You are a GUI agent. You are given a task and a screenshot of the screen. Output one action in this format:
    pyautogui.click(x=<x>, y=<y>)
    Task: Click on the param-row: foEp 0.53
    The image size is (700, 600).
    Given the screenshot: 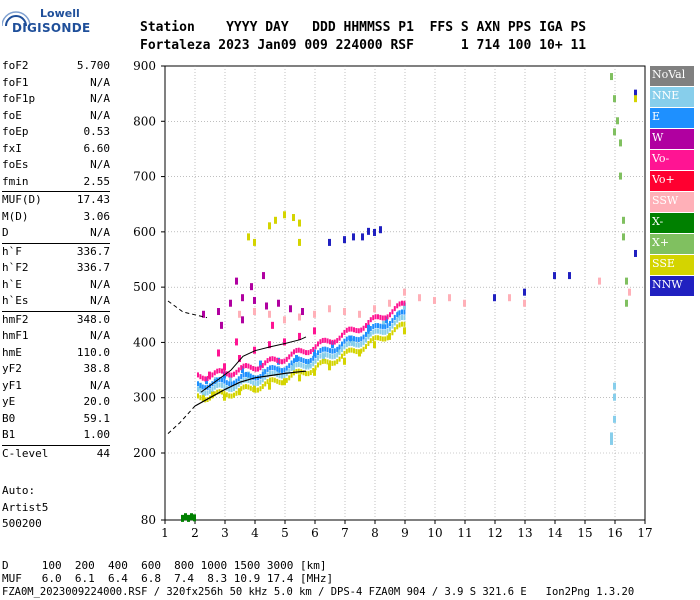 What is the action you would take?
    pyautogui.click(x=56, y=132)
    